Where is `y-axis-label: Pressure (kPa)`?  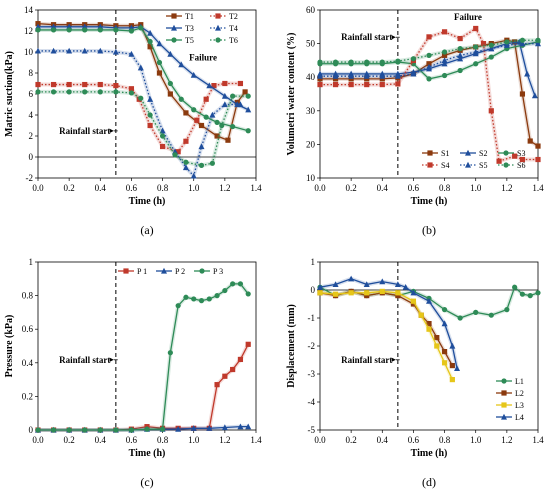 y-axis-label: Pressure (kPa) is located at coordinates (9, 346).